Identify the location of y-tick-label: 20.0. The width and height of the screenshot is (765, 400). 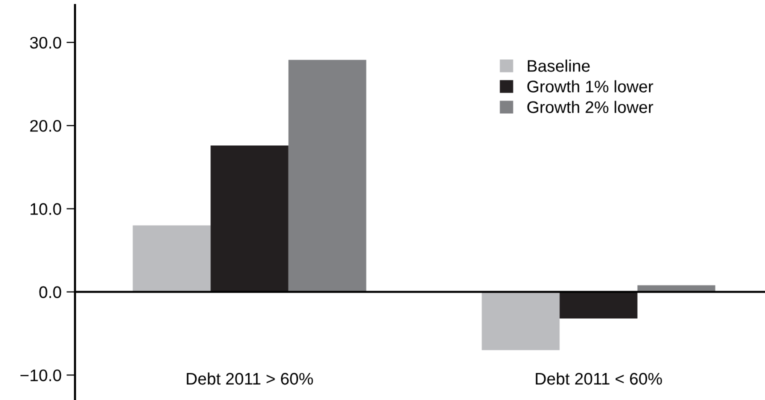
(46, 126).